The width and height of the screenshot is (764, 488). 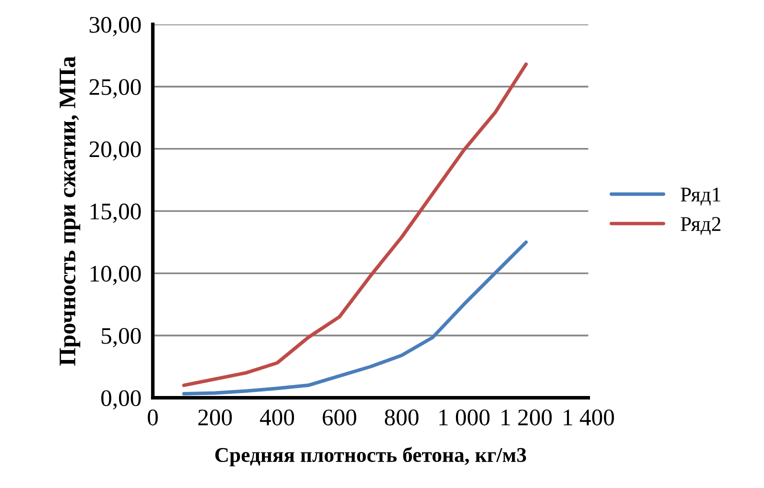 What do you see at coordinates (215, 418) in the screenshot?
I see `x-tick-label: 200` at bounding box center [215, 418].